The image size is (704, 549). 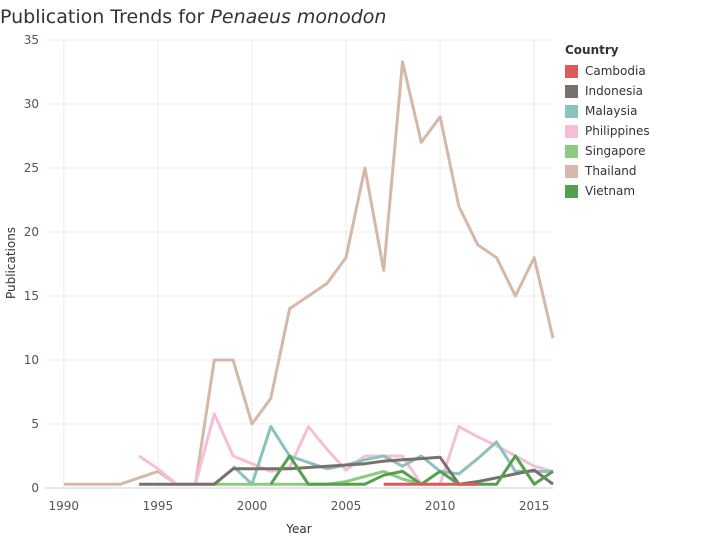 What do you see at coordinates (31, 232) in the screenshot?
I see `y-tick-label: 20` at bounding box center [31, 232].